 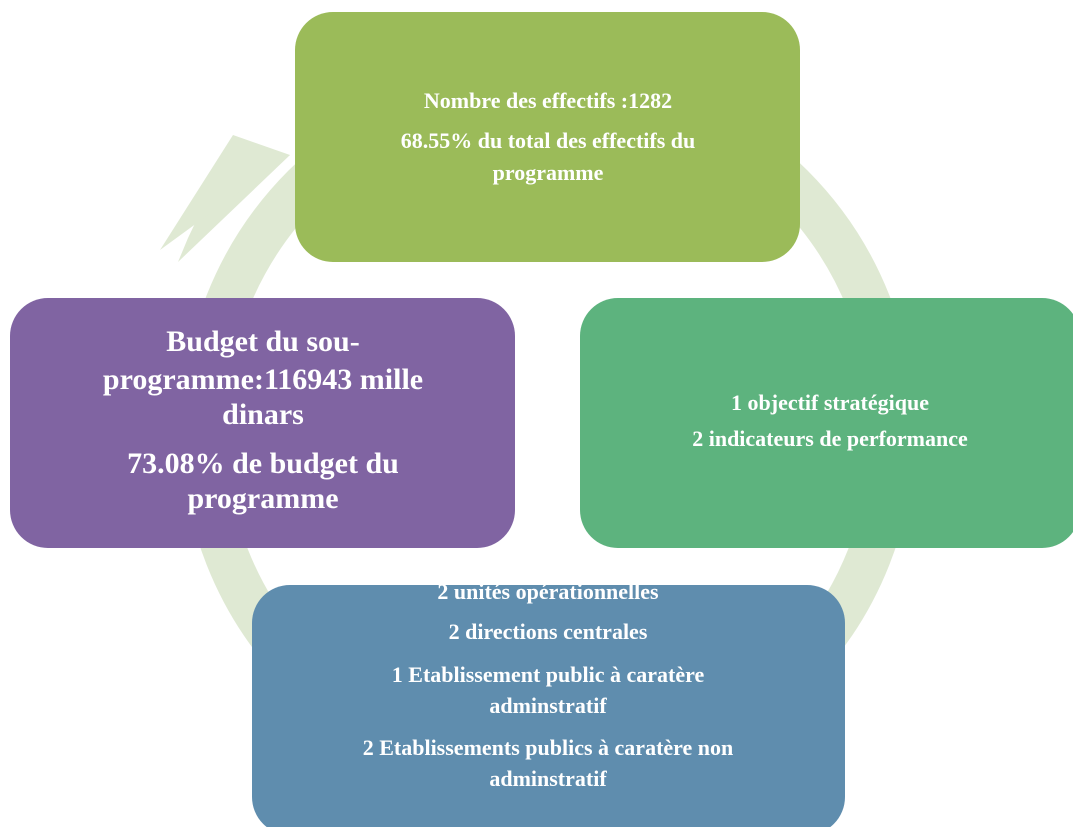 I want to click on node-text: 1 Etablissement public à caratère, so click(x=548, y=674).